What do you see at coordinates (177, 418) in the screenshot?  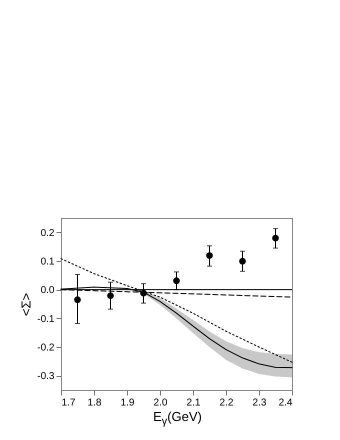 I see `x-axis-title: E$_{γ}$(GeV)` at bounding box center [177, 418].